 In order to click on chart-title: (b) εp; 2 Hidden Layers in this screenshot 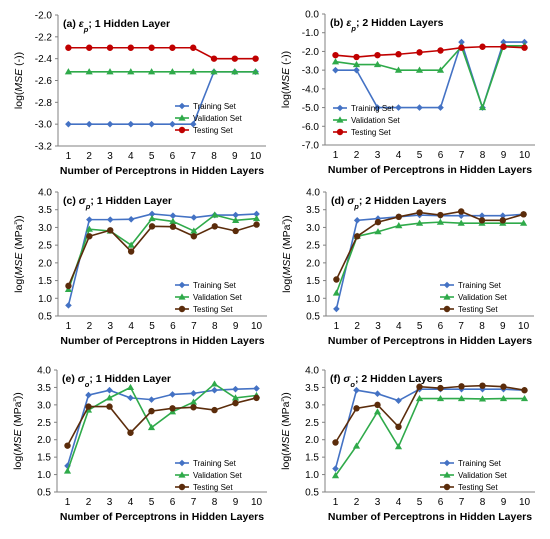, I will do `click(387, 25)`.